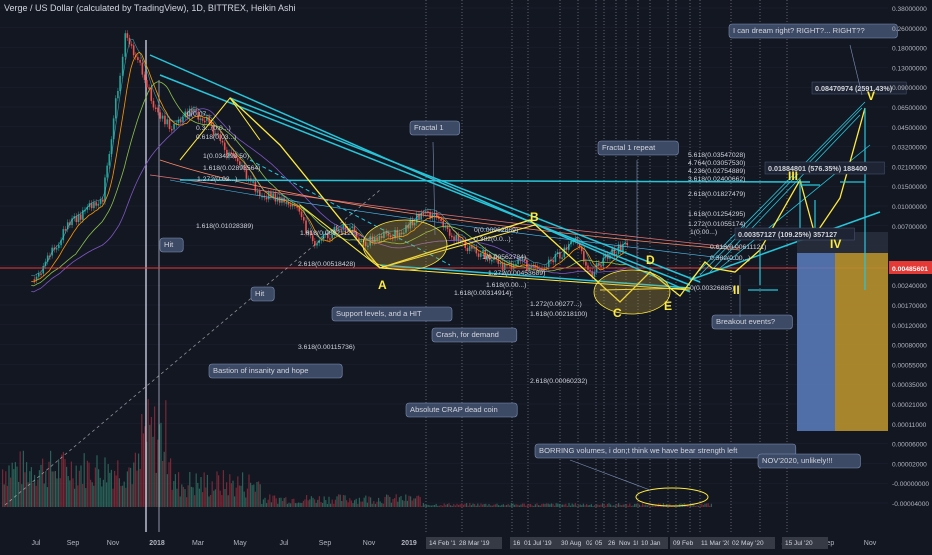 The height and width of the screenshot is (555, 932). What do you see at coordinates (672, 497) in the screenshot?
I see `volume-ellipse` at bounding box center [672, 497].